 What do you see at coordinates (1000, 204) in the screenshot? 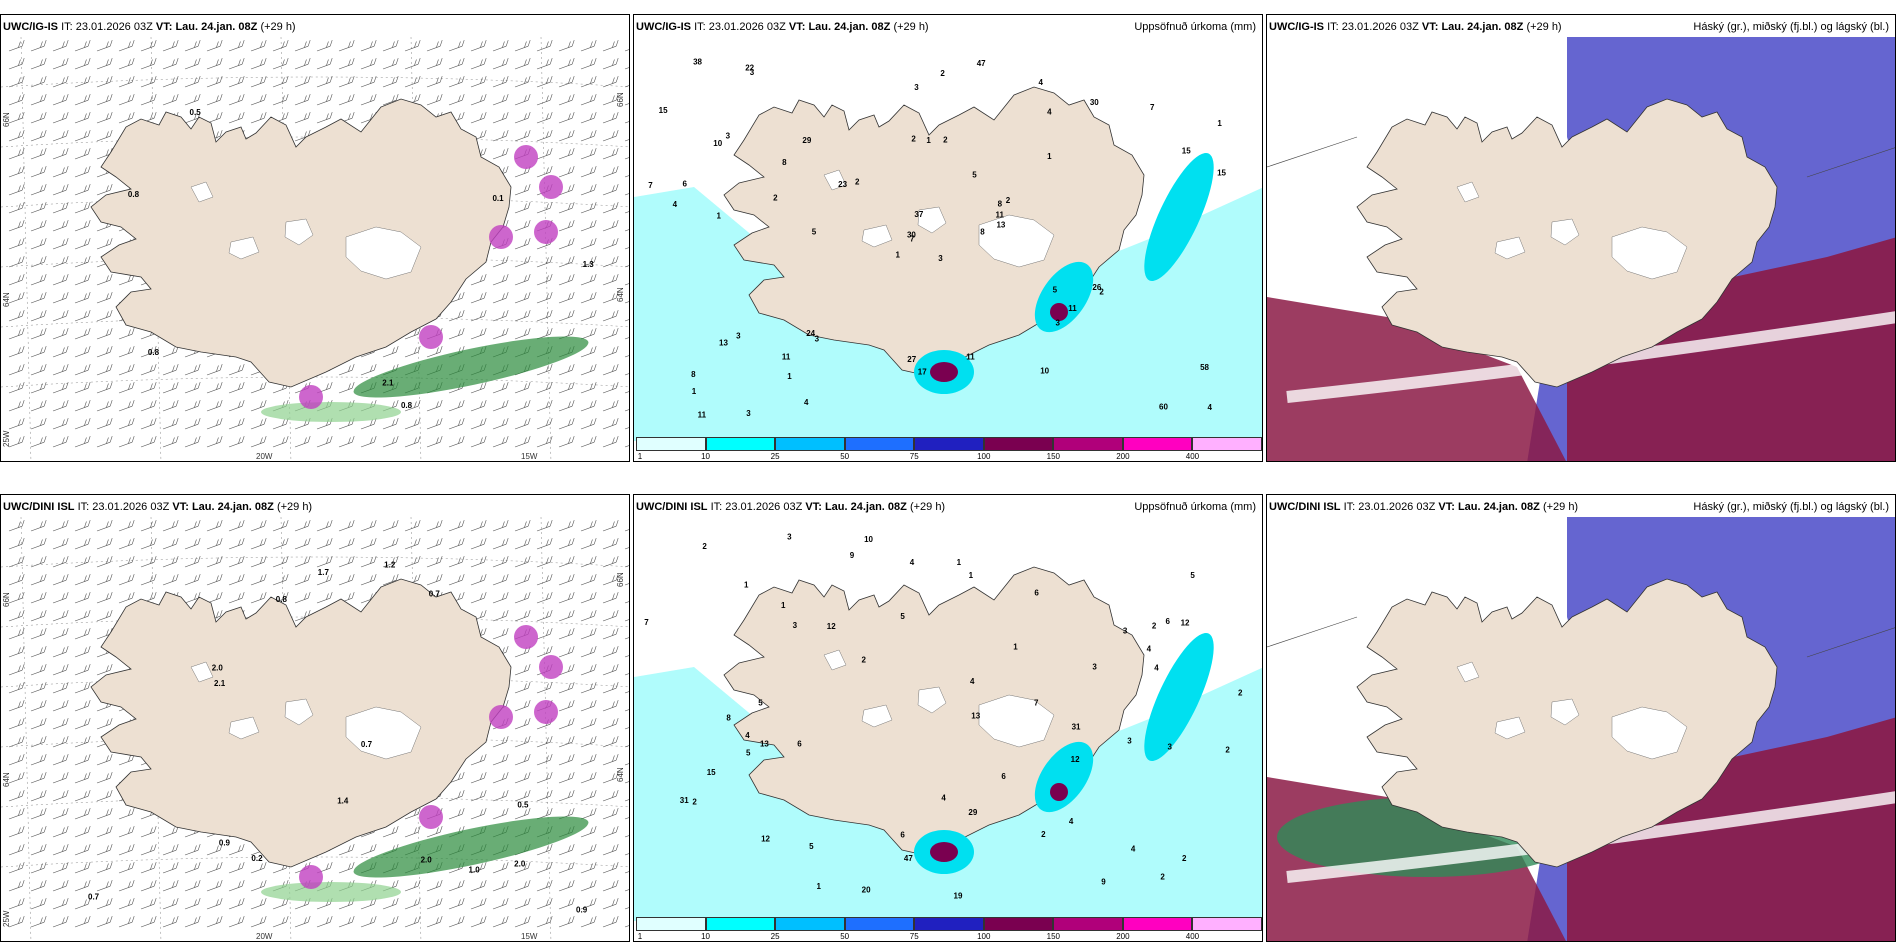
I see `precip-value: 8` at bounding box center [1000, 204].